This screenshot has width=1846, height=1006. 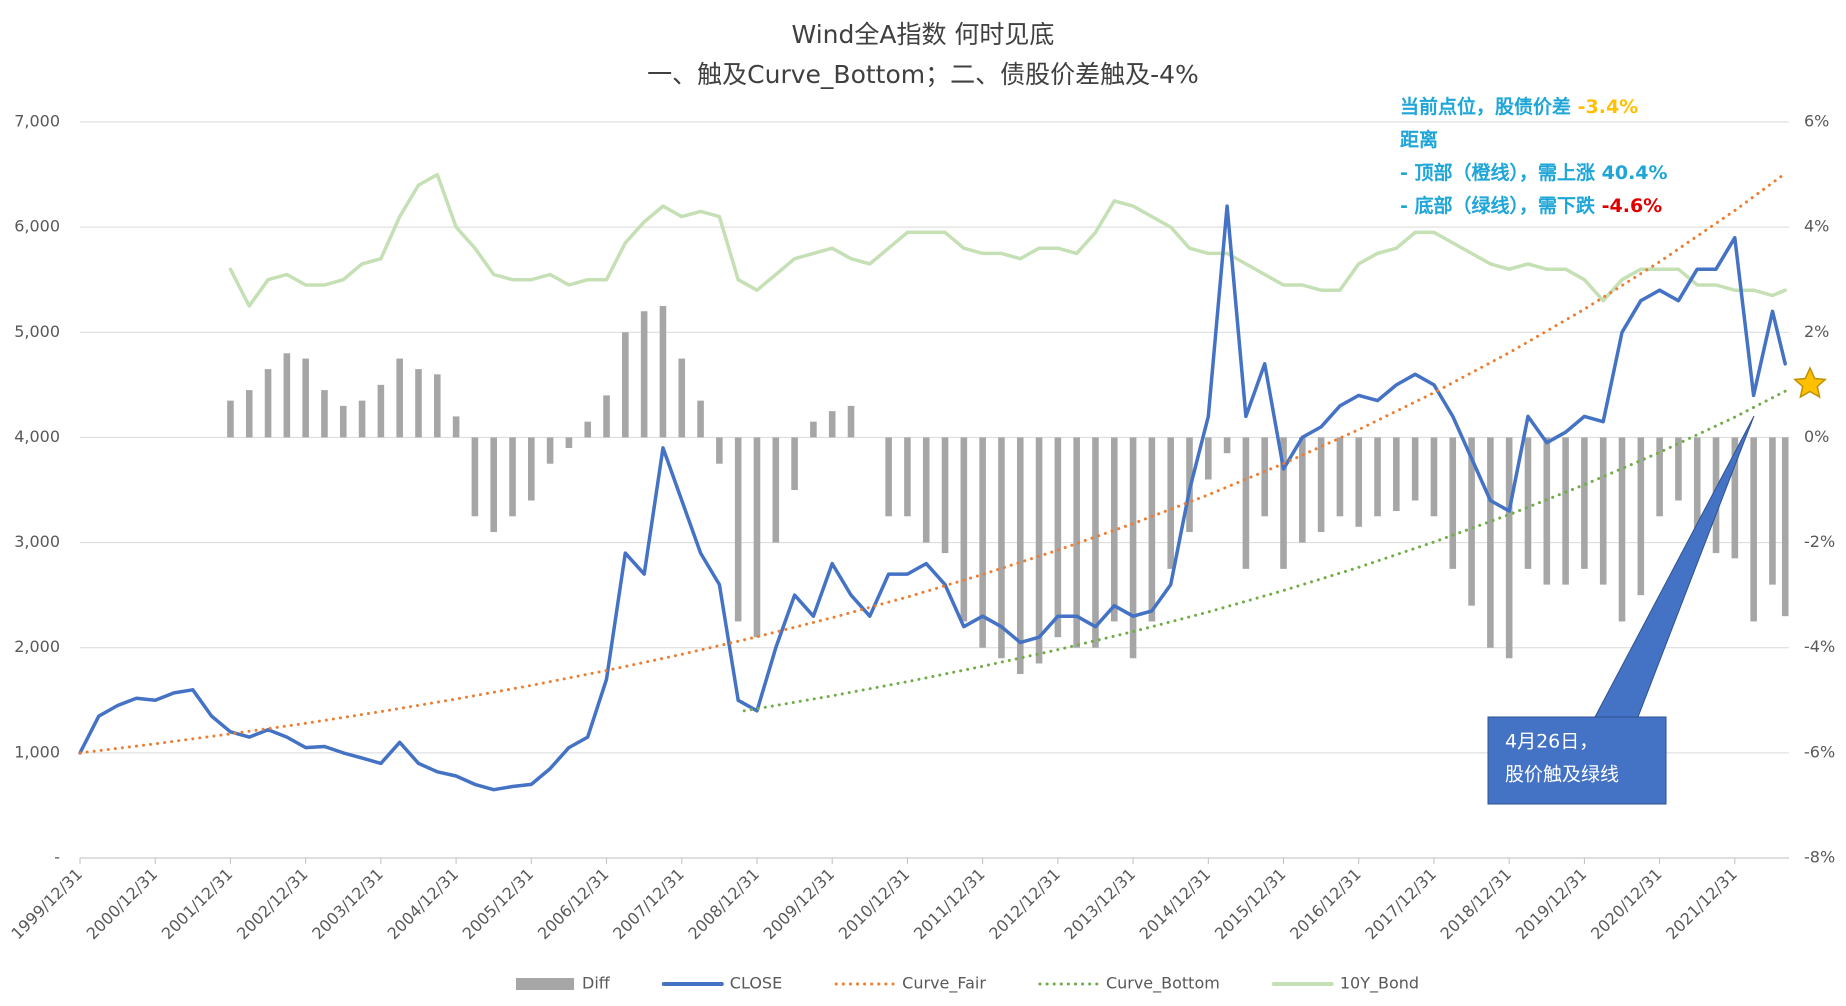 What do you see at coordinates (1024, 904) in the screenshot?
I see `x-tick-label: 2012/12/31` at bounding box center [1024, 904].